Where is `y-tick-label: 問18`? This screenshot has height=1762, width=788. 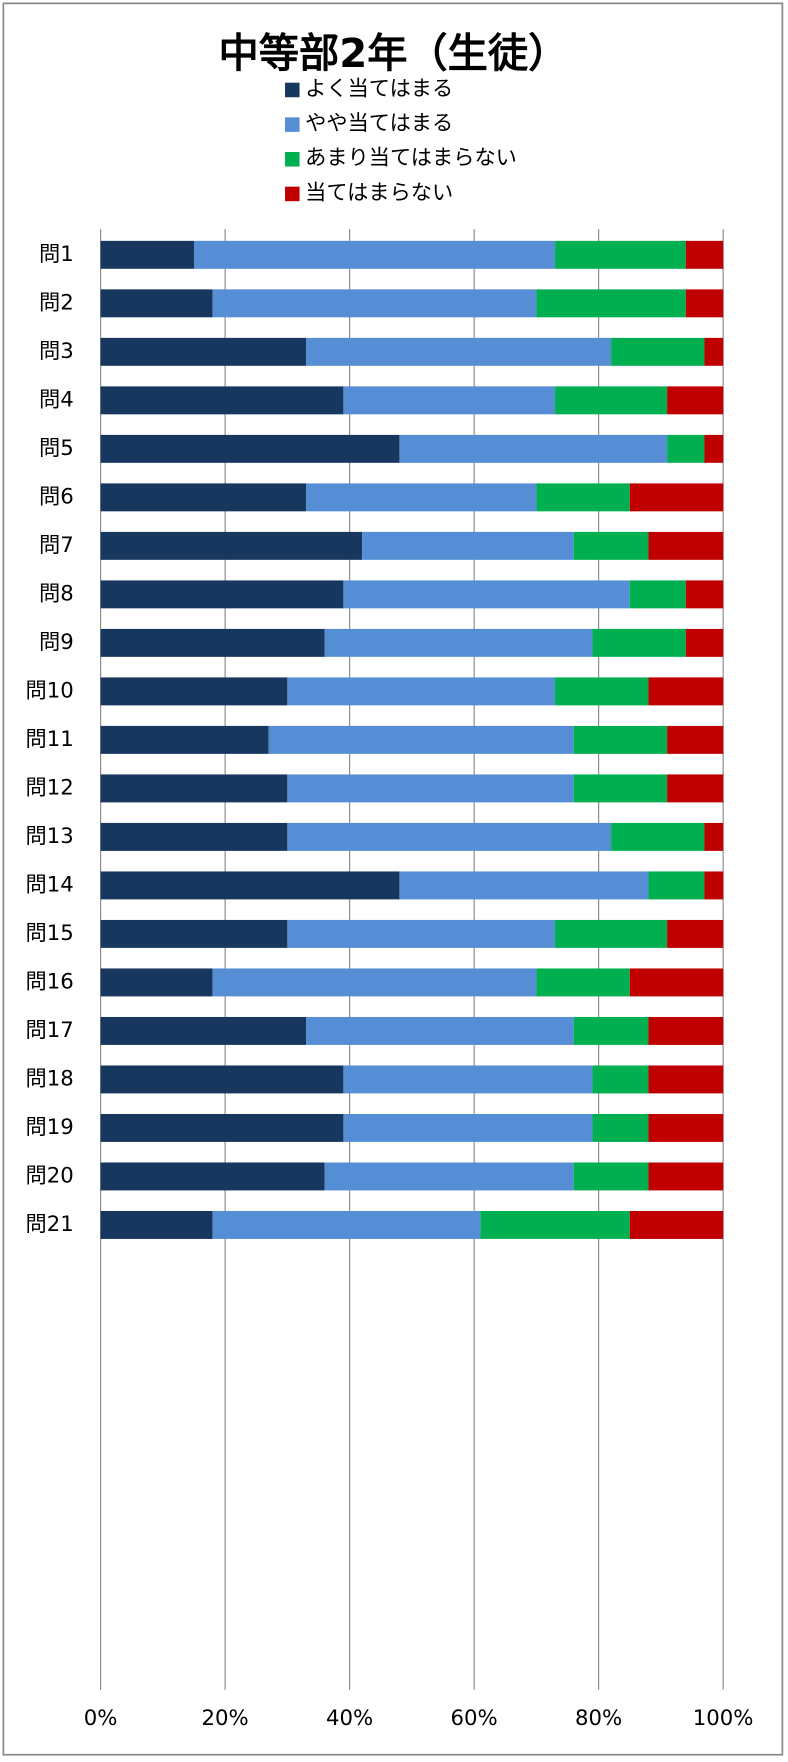 y-tick-label: 問18 is located at coordinates (50, 1078).